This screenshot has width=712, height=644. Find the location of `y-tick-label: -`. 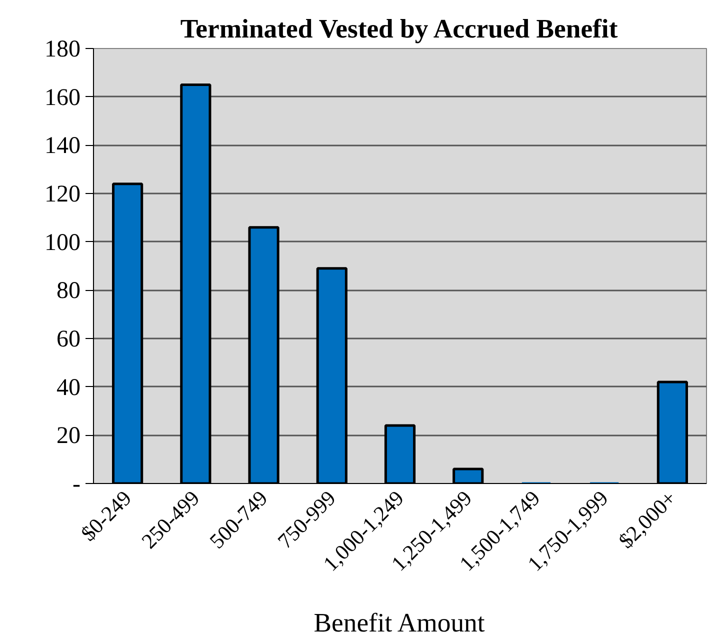

y-tick-label: - is located at coordinates (76, 485).